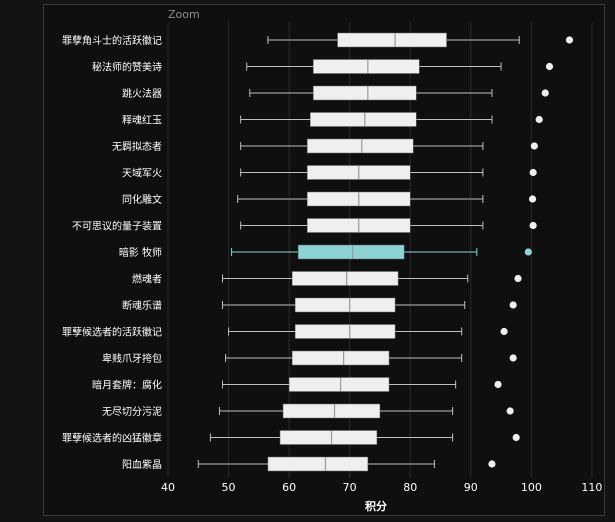 This screenshot has width=615, height=522. Describe the element at coordinates (376, 506) in the screenshot. I see `x-axis-title: 积分` at that location.